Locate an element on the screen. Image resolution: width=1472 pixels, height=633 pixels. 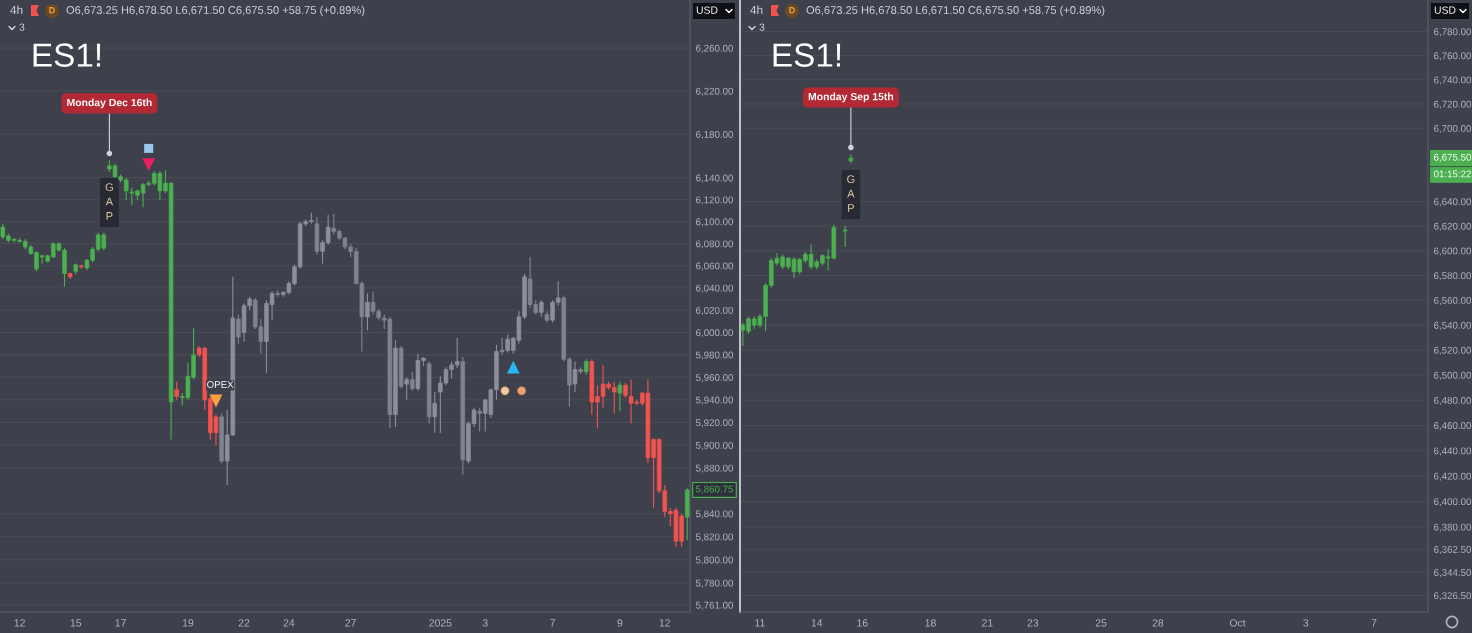
y-tick-label: 5,960.00 is located at coordinates (714, 378).